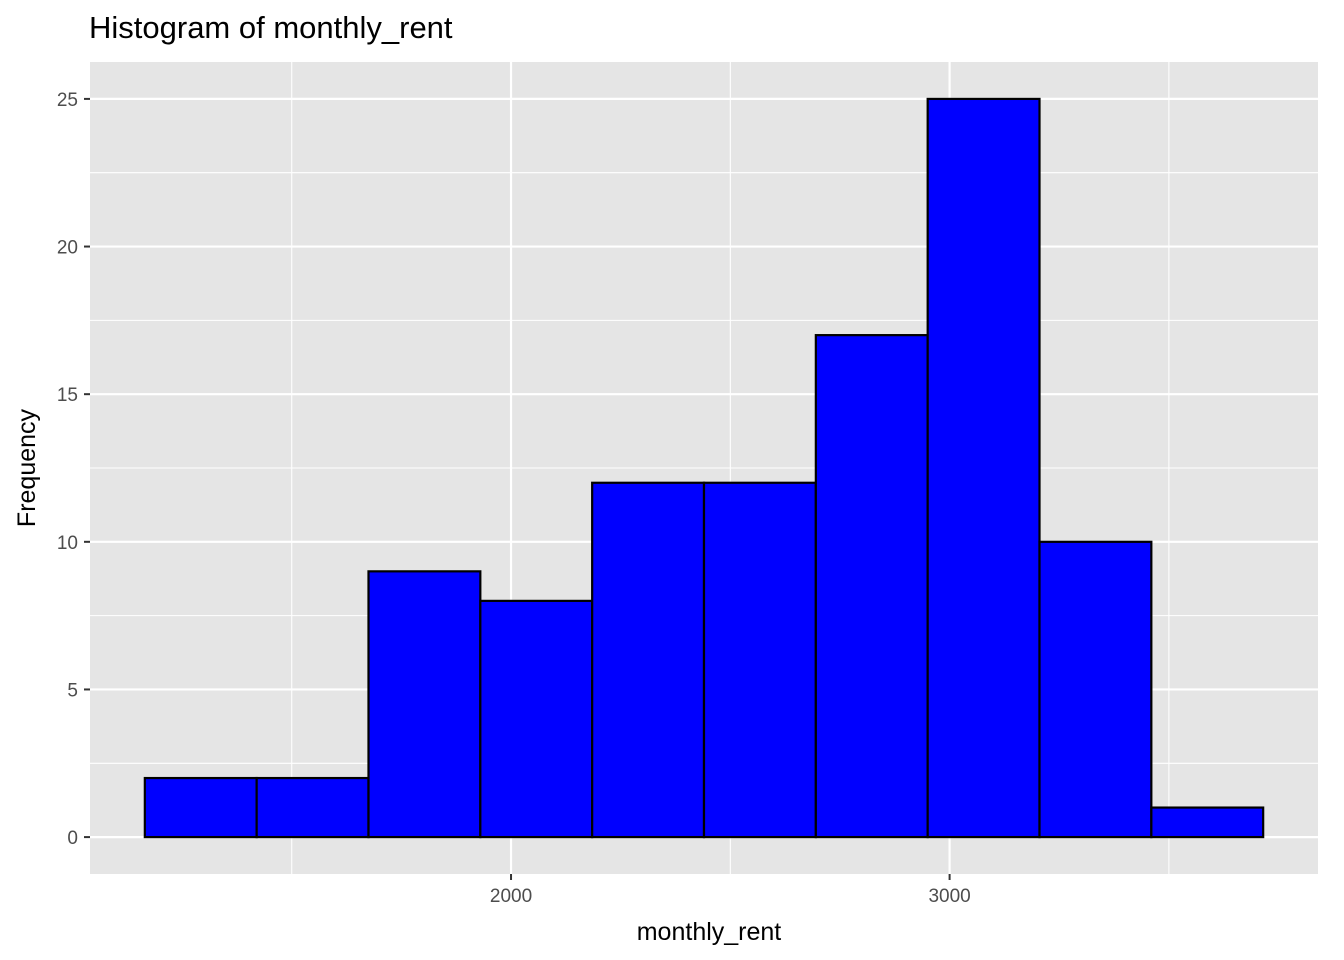 The height and width of the screenshot is (960, 1344). Describe the element at coordinates (949, 896) in the screenshot. I see `x-tick-label: 3000` at that location.